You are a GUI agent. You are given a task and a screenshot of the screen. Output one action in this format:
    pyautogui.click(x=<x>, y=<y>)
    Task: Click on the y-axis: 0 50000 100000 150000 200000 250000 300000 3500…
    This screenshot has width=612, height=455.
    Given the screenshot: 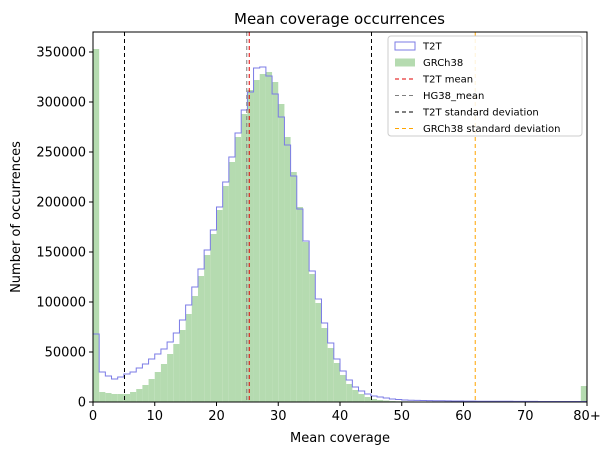 What is the action you would take?
    pyautogui.click(x=64, y=228)
    